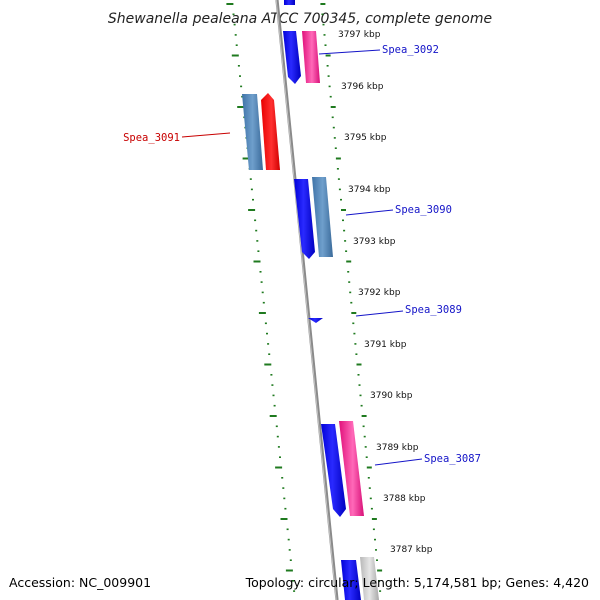  Describe the element at coordinates (374, 242) in the screenshot. I see `kbp-label: 3793 kbp` at that location.